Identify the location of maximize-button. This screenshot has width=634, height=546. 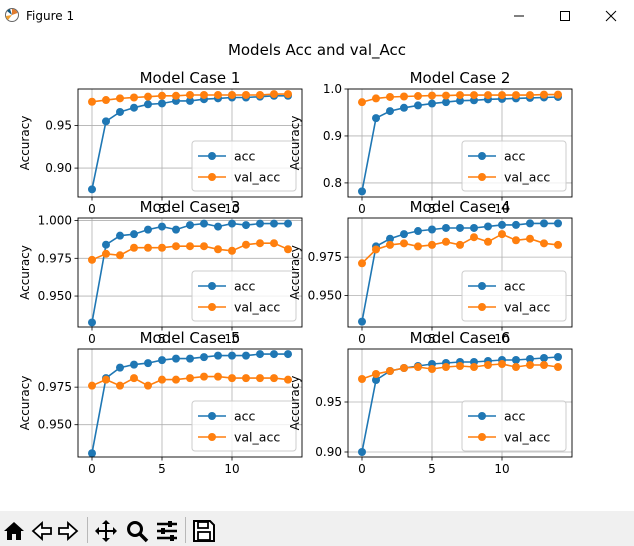
(565, 15).